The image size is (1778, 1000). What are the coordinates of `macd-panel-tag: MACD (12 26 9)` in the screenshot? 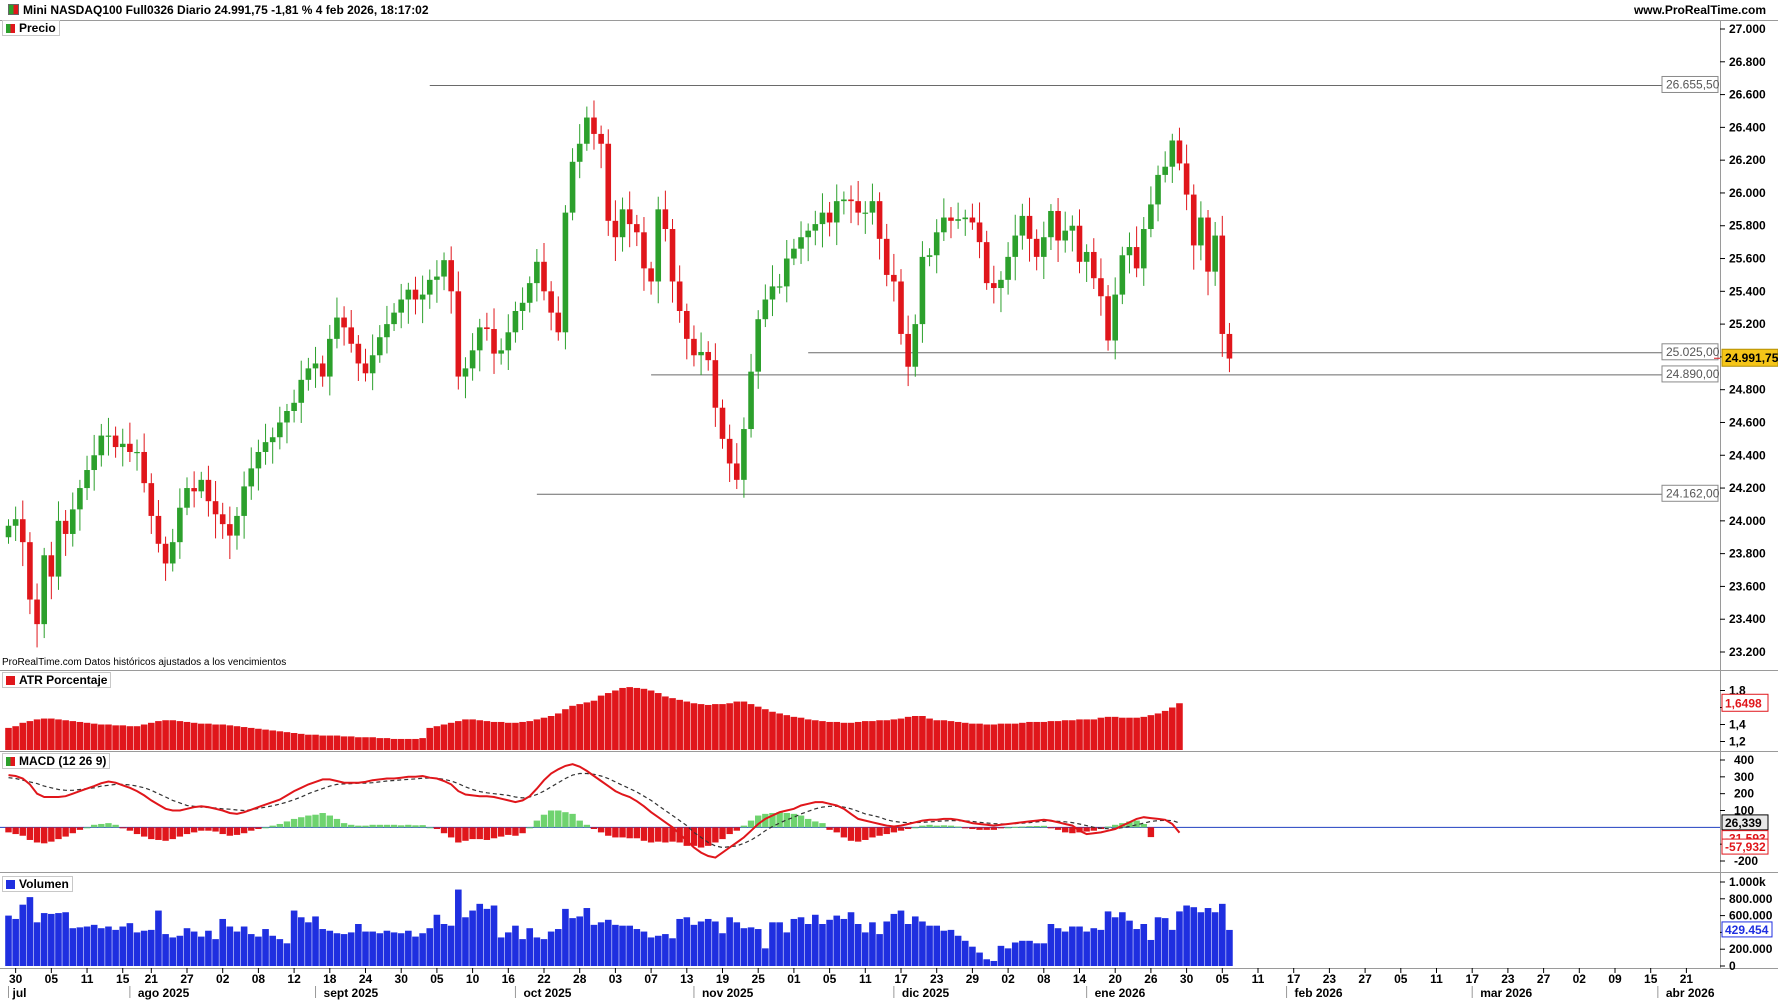 It's located at (56, 761).